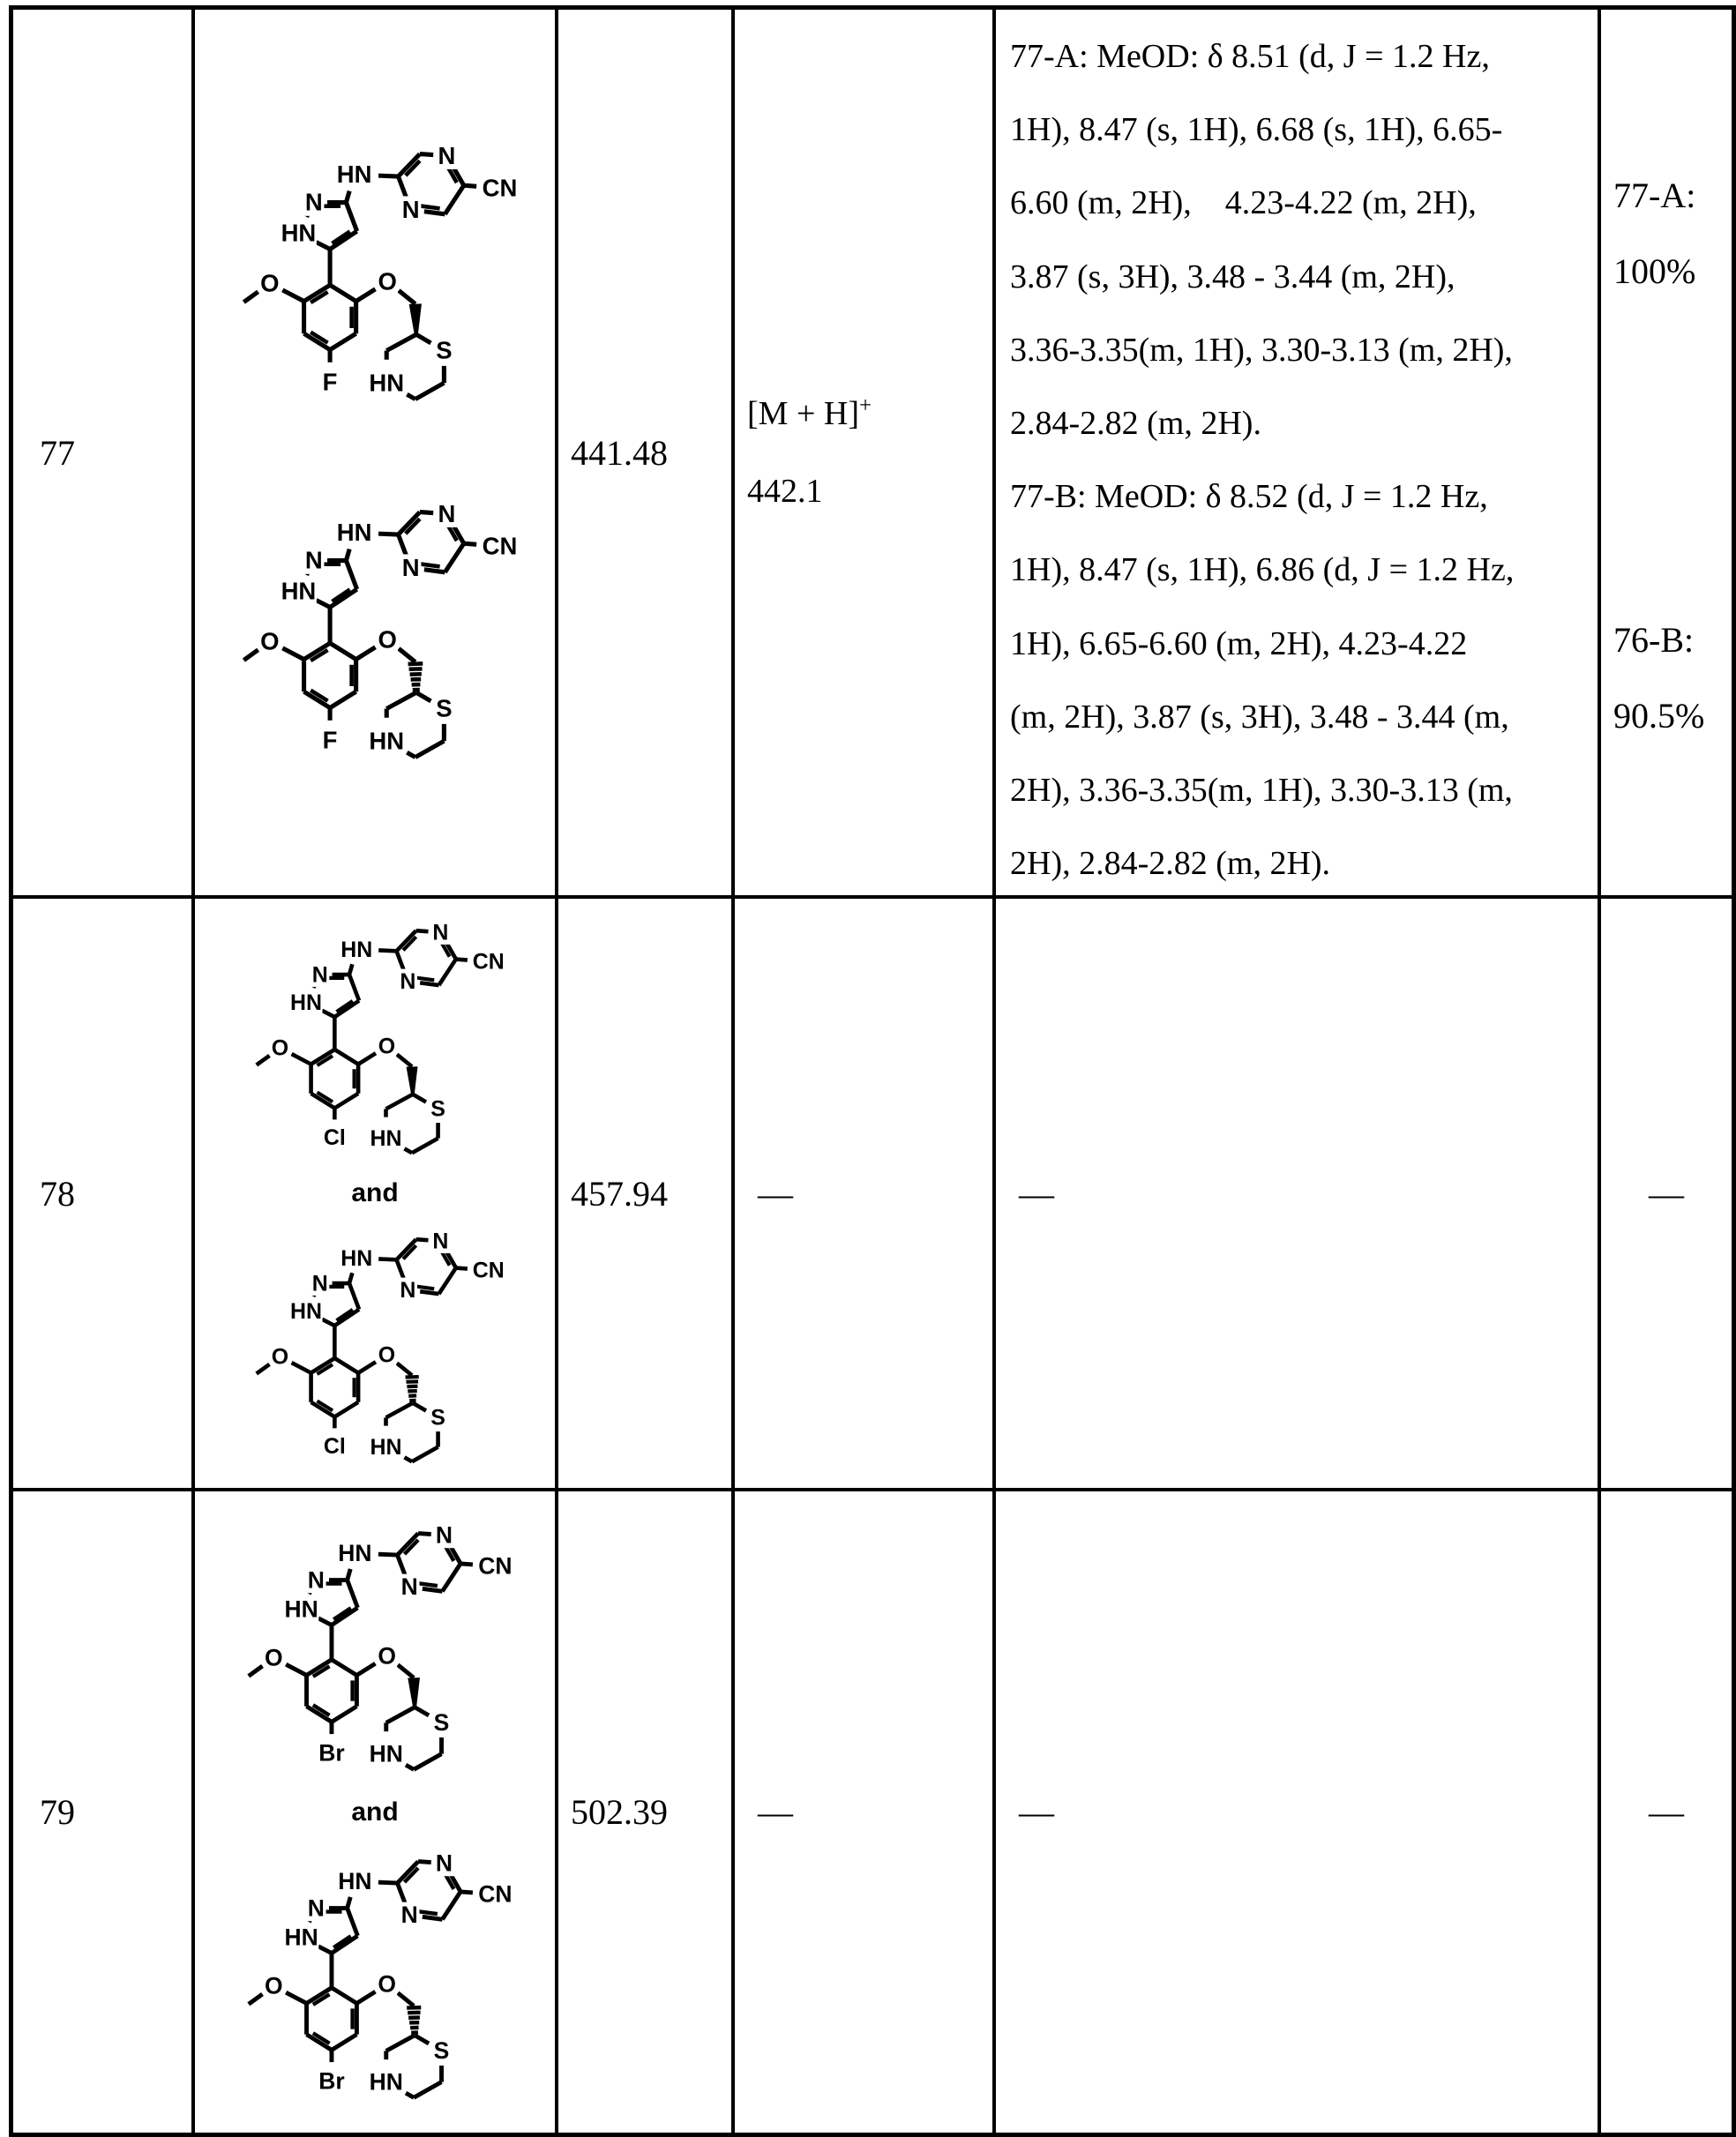 This screenshot has height=2137, width=1736. Describe the element at coordinates (1654, 640) in the screenshot. I see `purity-label: 76-B:` at that location.